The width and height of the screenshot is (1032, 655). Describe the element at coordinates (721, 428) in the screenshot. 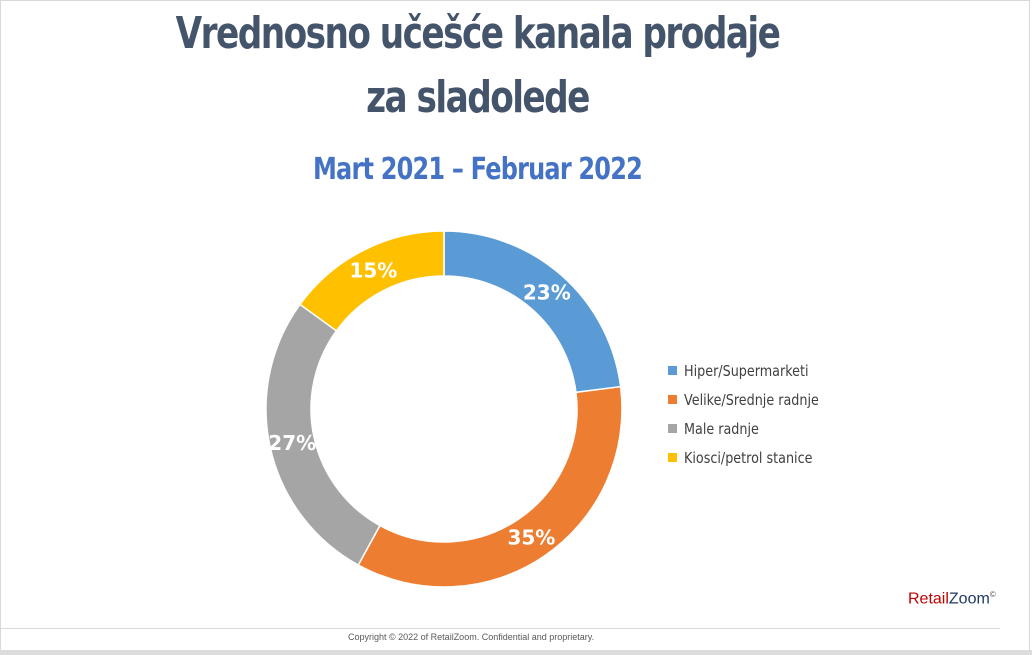

I see `legend-label: Male radnje` at that location.